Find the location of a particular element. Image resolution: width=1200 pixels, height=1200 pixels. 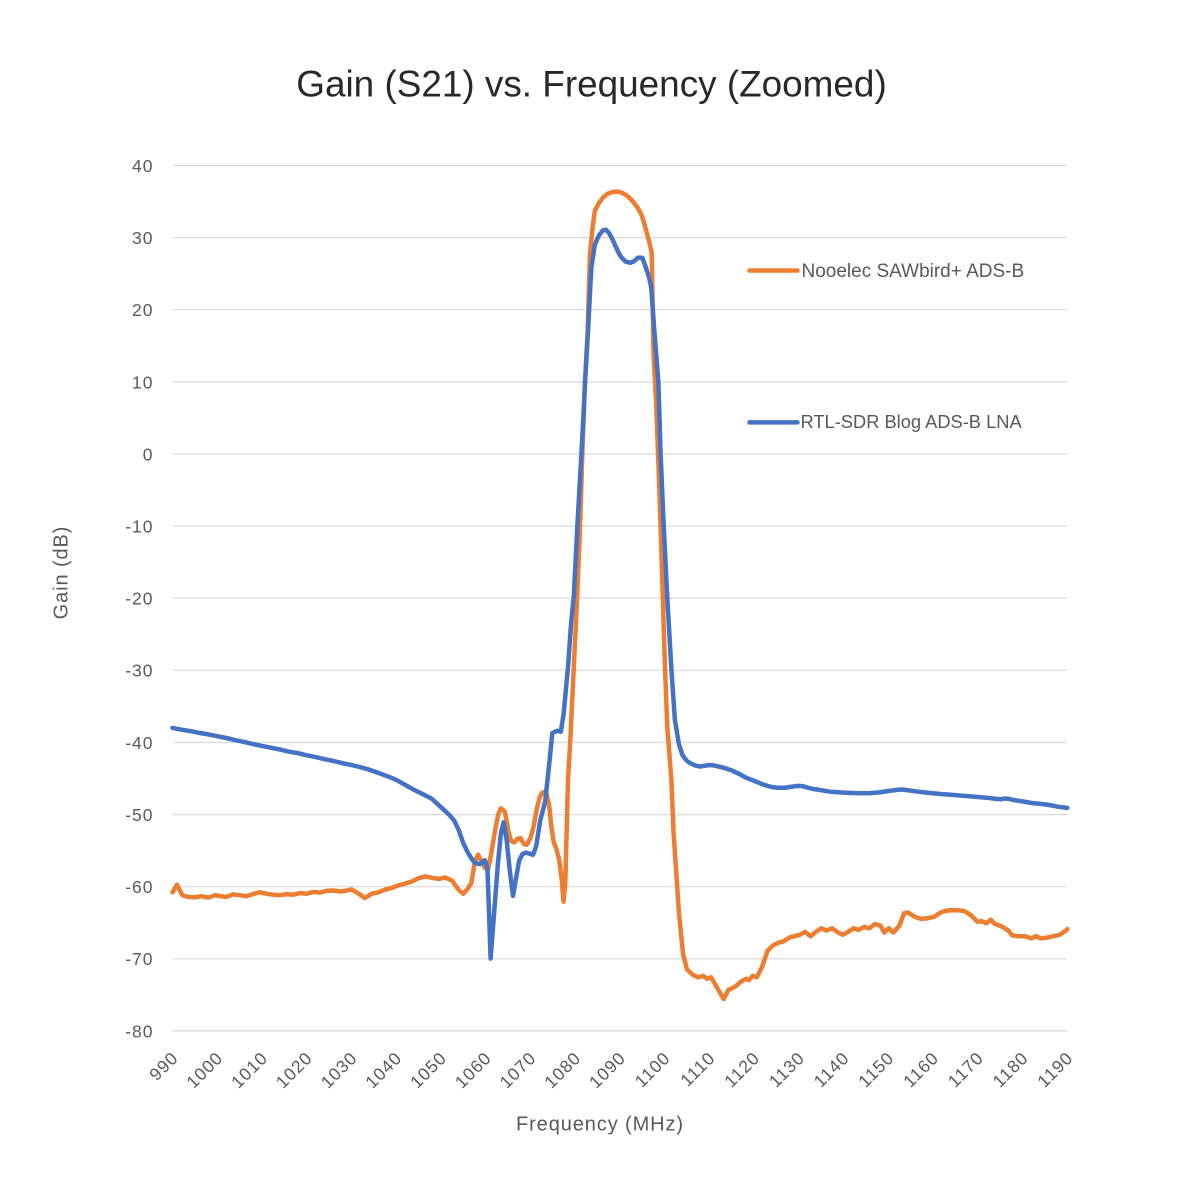

svg-text:Gain (S21) vs. Frequency (Zoom: Gain (S21) vs. Frequency (Zoomed) is located at coordinates (591, 84).